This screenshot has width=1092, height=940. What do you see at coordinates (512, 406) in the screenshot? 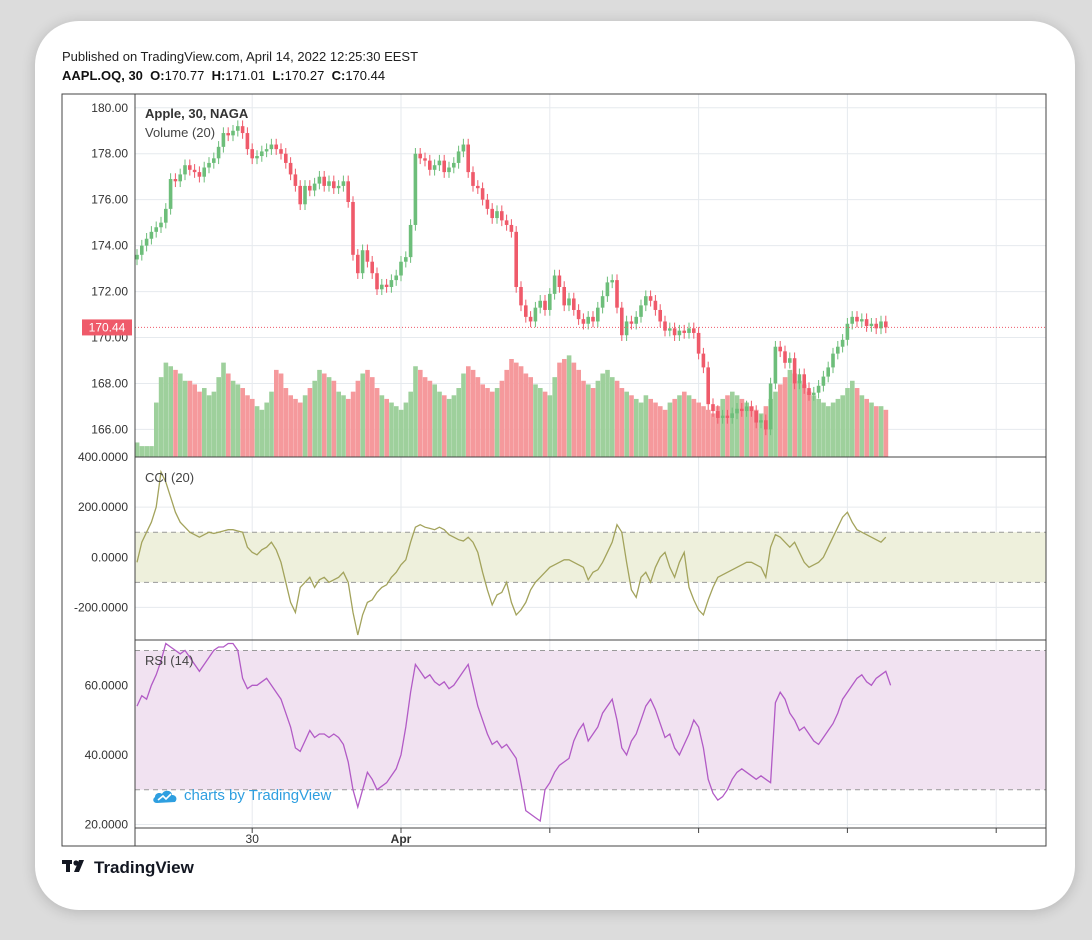
I see `volume-bars` at bounding box center [512, 406].